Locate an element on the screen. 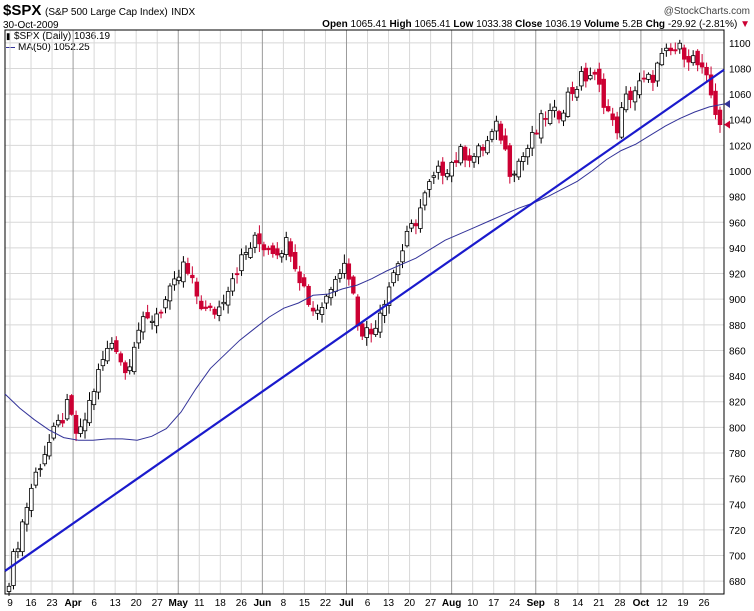 Image resolution: width=754 pixels, height=611 pixels. x-tick-label: 14 is located at coordinates (578, 603).